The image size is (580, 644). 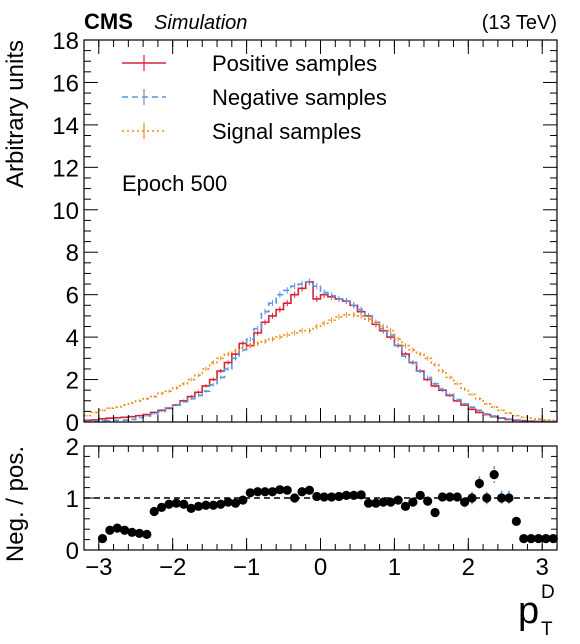 I want to click on x-axis-label: p D T, so click(x=536, y=611).